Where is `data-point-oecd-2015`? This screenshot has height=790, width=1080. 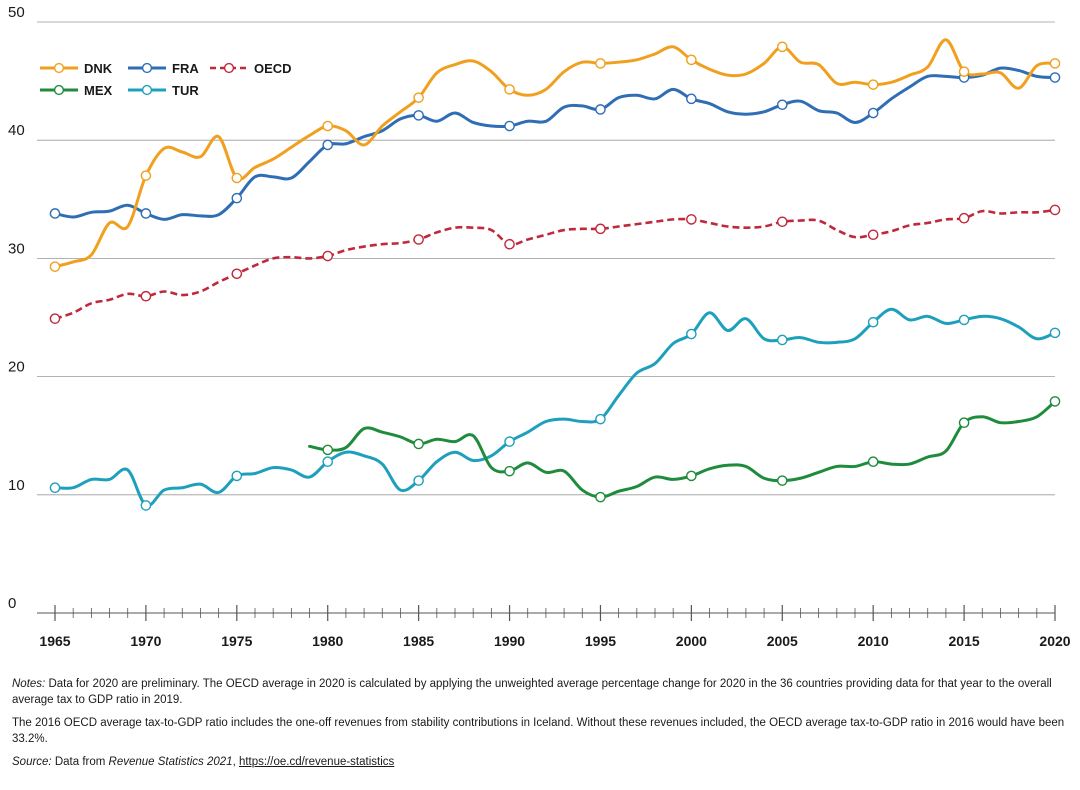
data-point-oecd-2015 is located at coordinates (964, 218).